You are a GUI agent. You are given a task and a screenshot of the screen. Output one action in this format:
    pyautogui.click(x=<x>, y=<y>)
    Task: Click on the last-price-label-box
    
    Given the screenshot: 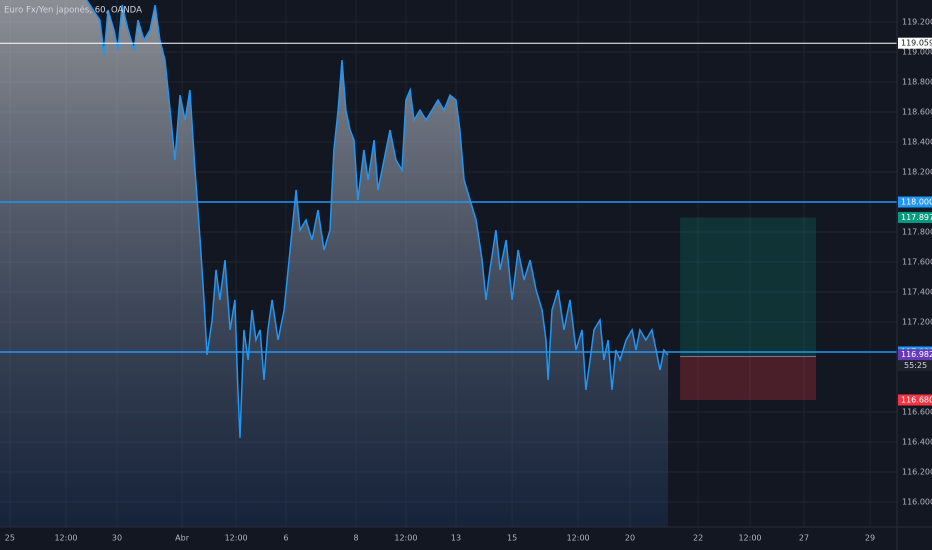 What is the action you would take?
    pyautogui.click(x=915, y=355)
    